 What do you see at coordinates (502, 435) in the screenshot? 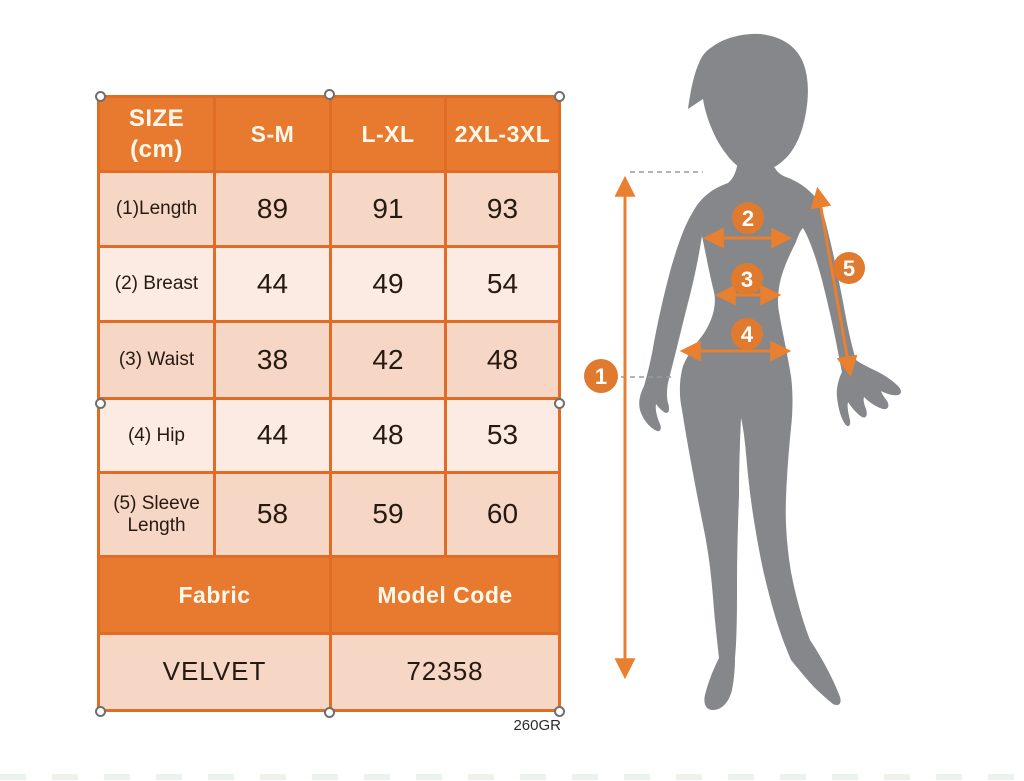
I see `cell-hip-2xl3xl: 53` at bounding box center [502, 435].